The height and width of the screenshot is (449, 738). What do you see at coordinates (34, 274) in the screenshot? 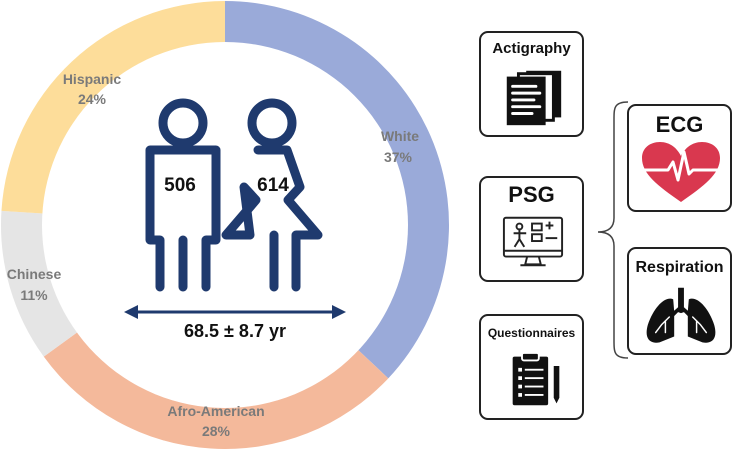
I see `slice-label-chinese: Chinese` at bounding box center [34, 274].